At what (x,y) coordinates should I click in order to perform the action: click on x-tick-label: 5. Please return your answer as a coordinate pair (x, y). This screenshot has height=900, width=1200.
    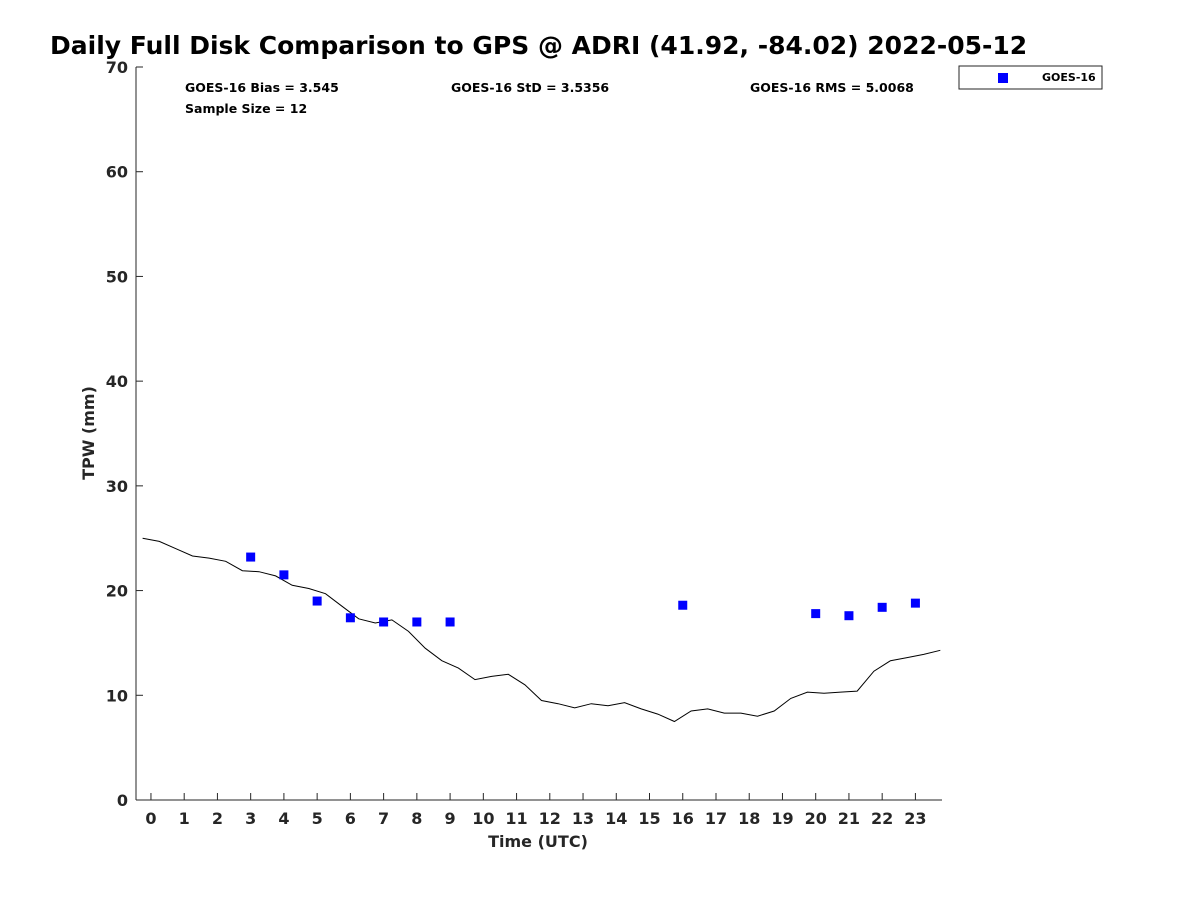
    Looking at the image, I should click on (317, 818).